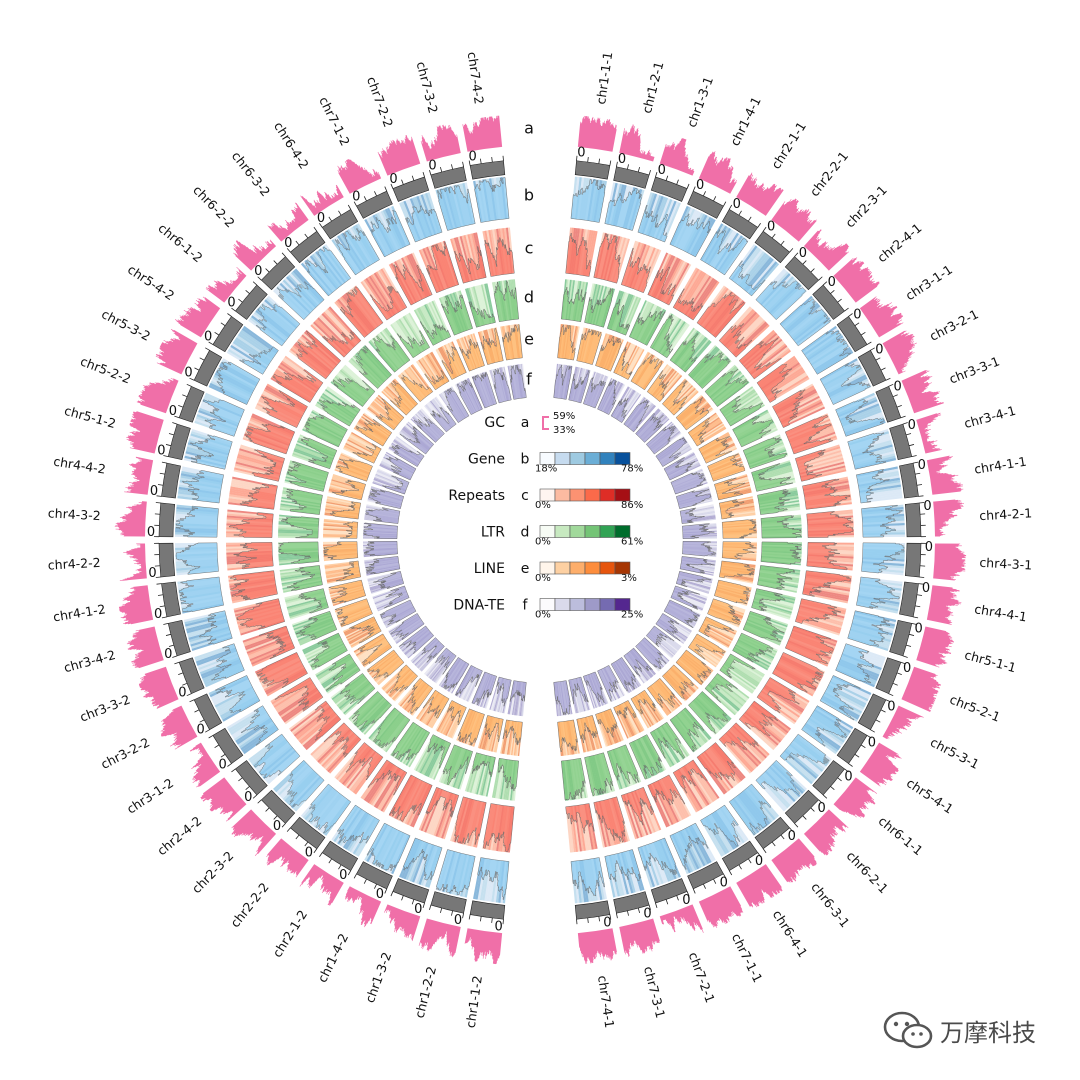 Image resolution: width=1080 pixels, height=1080 pixels. Describe the element at coordinates (899, 242) in the screenshot. I see `segment-label-chr2-4-1: chr2-4-1` at that location.